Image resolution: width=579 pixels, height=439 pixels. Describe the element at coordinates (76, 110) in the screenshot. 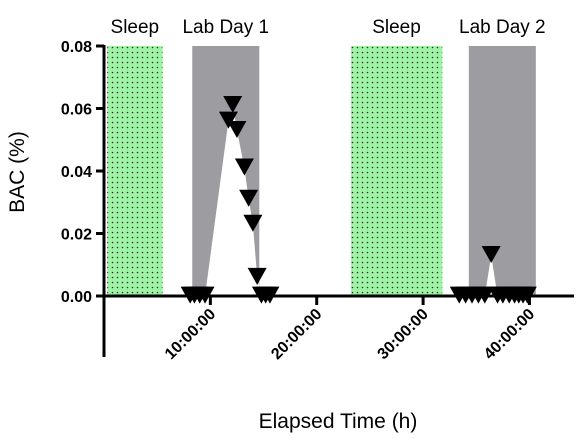

I see `y-tick-label: 0.06` at that location.